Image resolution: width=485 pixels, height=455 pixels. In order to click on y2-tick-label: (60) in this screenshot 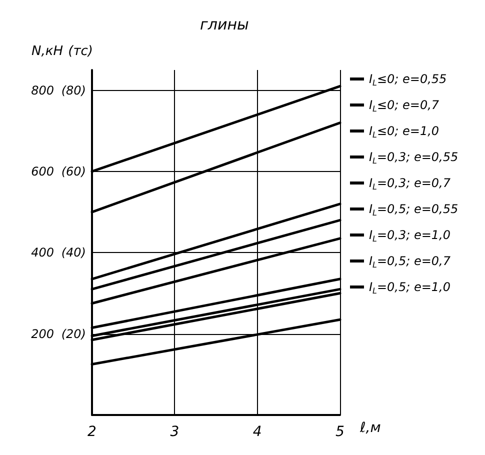, I will do `click(73, 171)`.